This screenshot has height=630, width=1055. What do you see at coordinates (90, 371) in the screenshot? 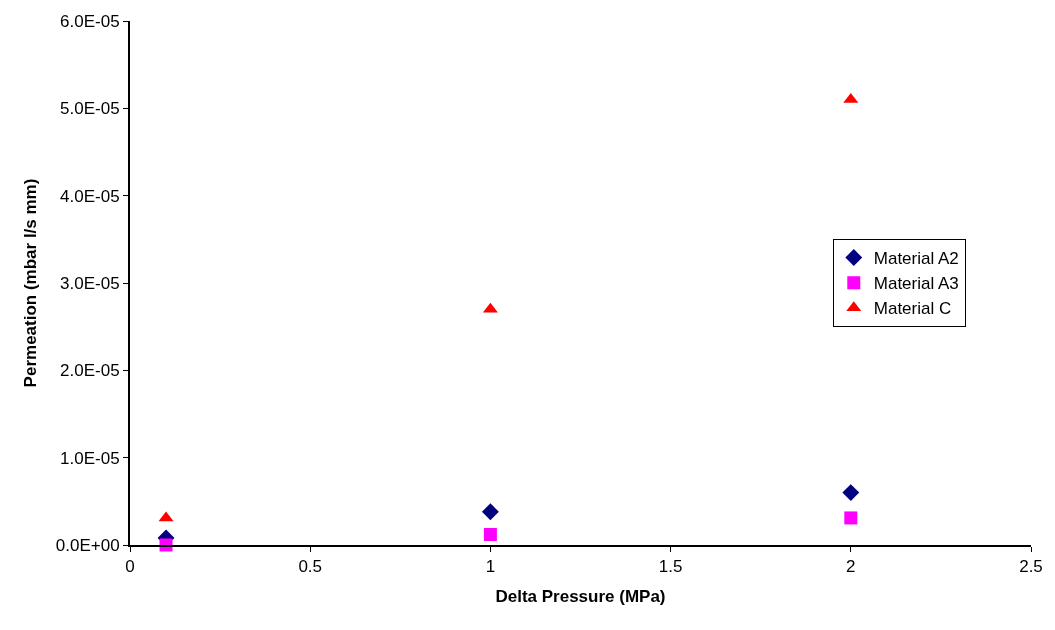
I see `y-tick-label: 2.0E-05` at bounding box center [90, 371].